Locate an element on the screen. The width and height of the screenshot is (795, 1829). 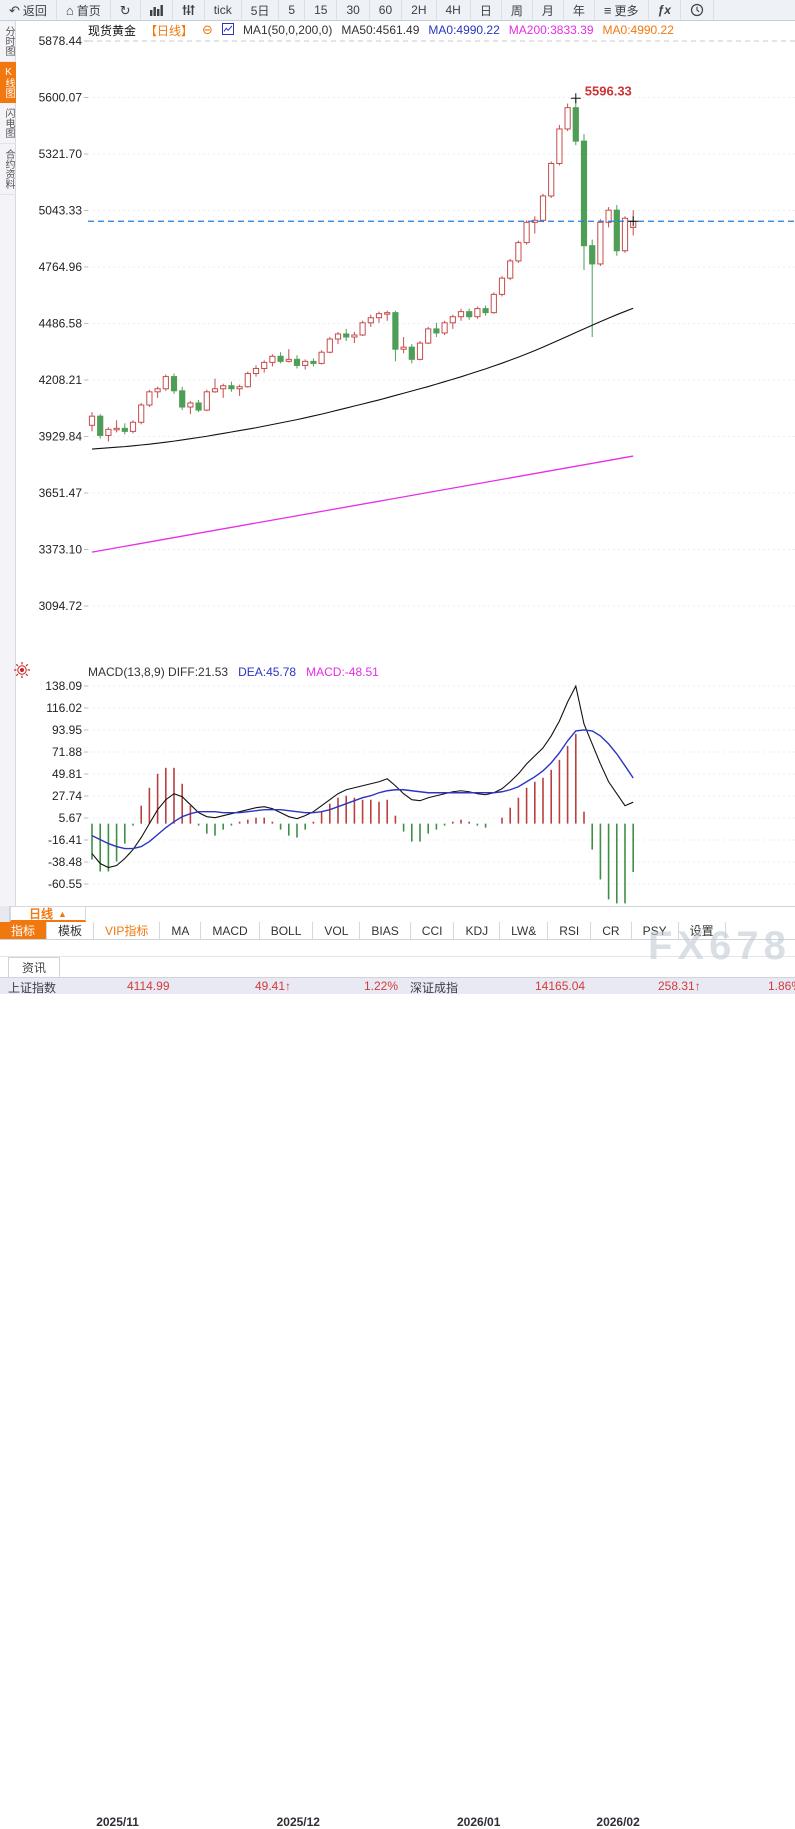
bar-chart-icon is located at coordinates (156, 10).